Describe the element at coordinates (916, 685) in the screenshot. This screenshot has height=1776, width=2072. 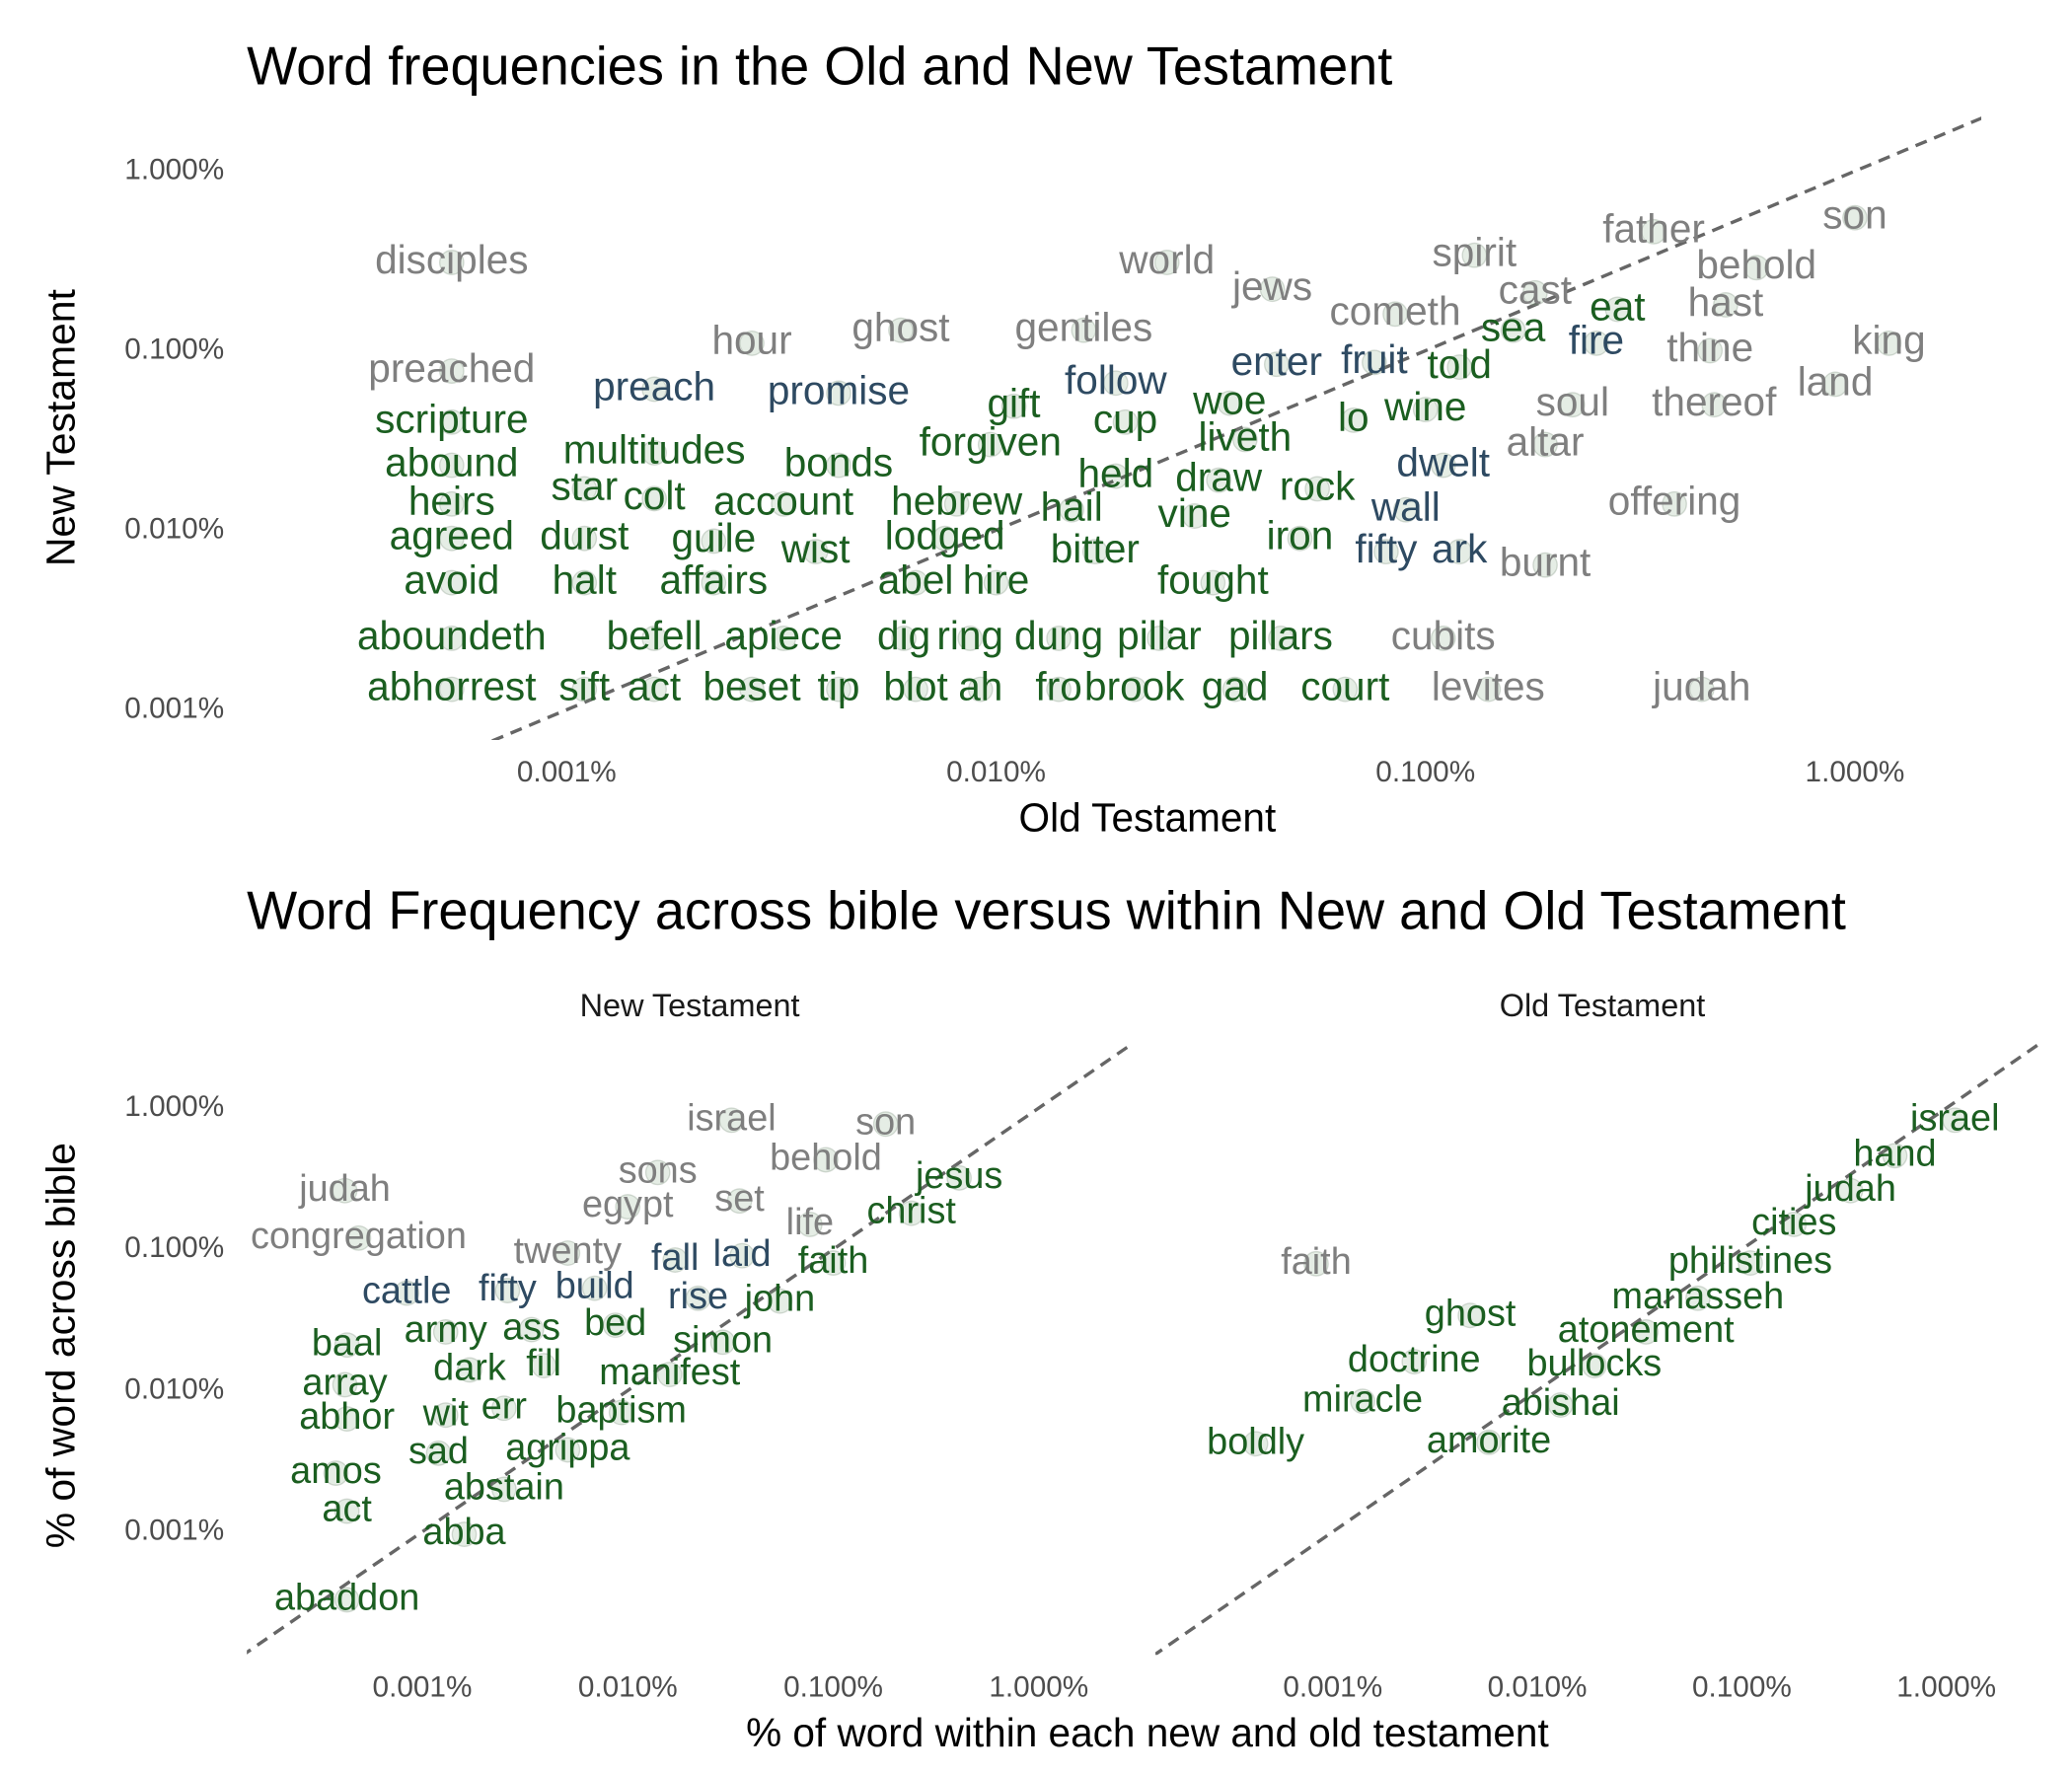
I see `word-label: blot` at that location.